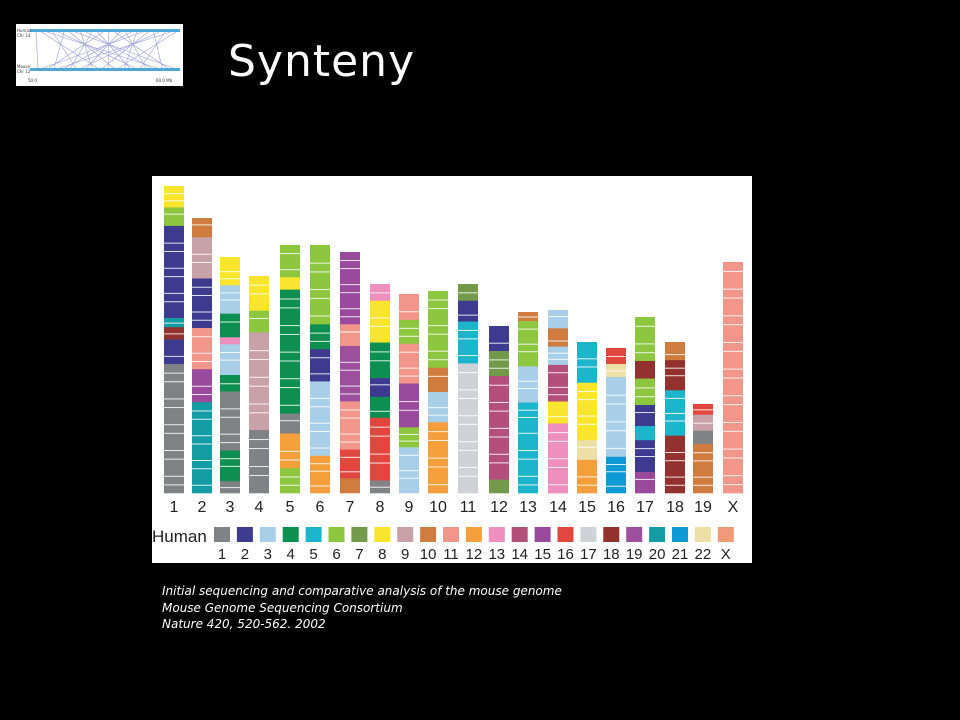 Image resolution: width=960 pixels, height=720 pixels. What do you see at coordinates (675, 507) in the screenshot?
I see `mouse-chromosome-label: 18` at bounding box center [675, 507].